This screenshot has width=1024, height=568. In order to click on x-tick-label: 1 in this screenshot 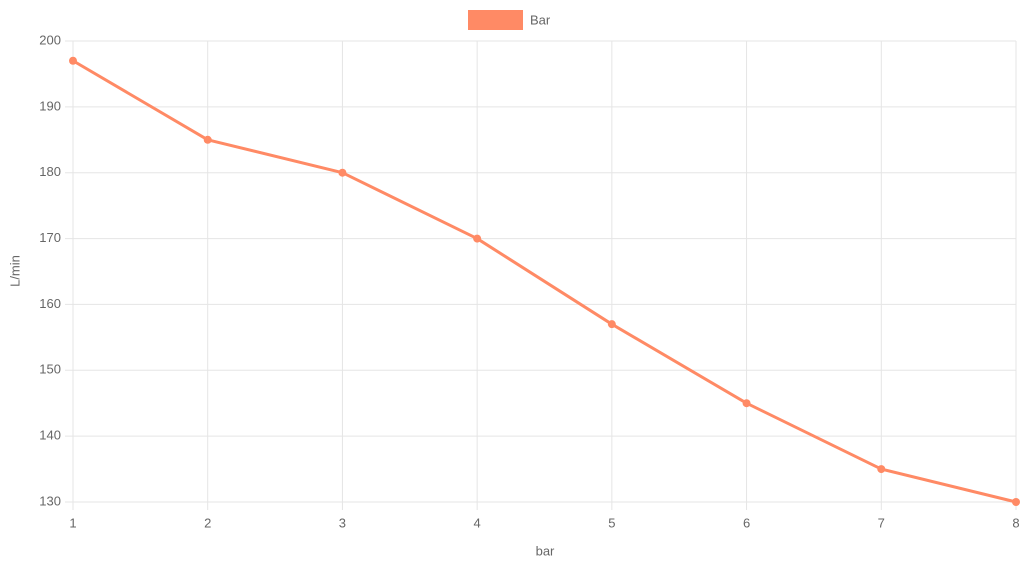, I will do `click(72, 522)`.